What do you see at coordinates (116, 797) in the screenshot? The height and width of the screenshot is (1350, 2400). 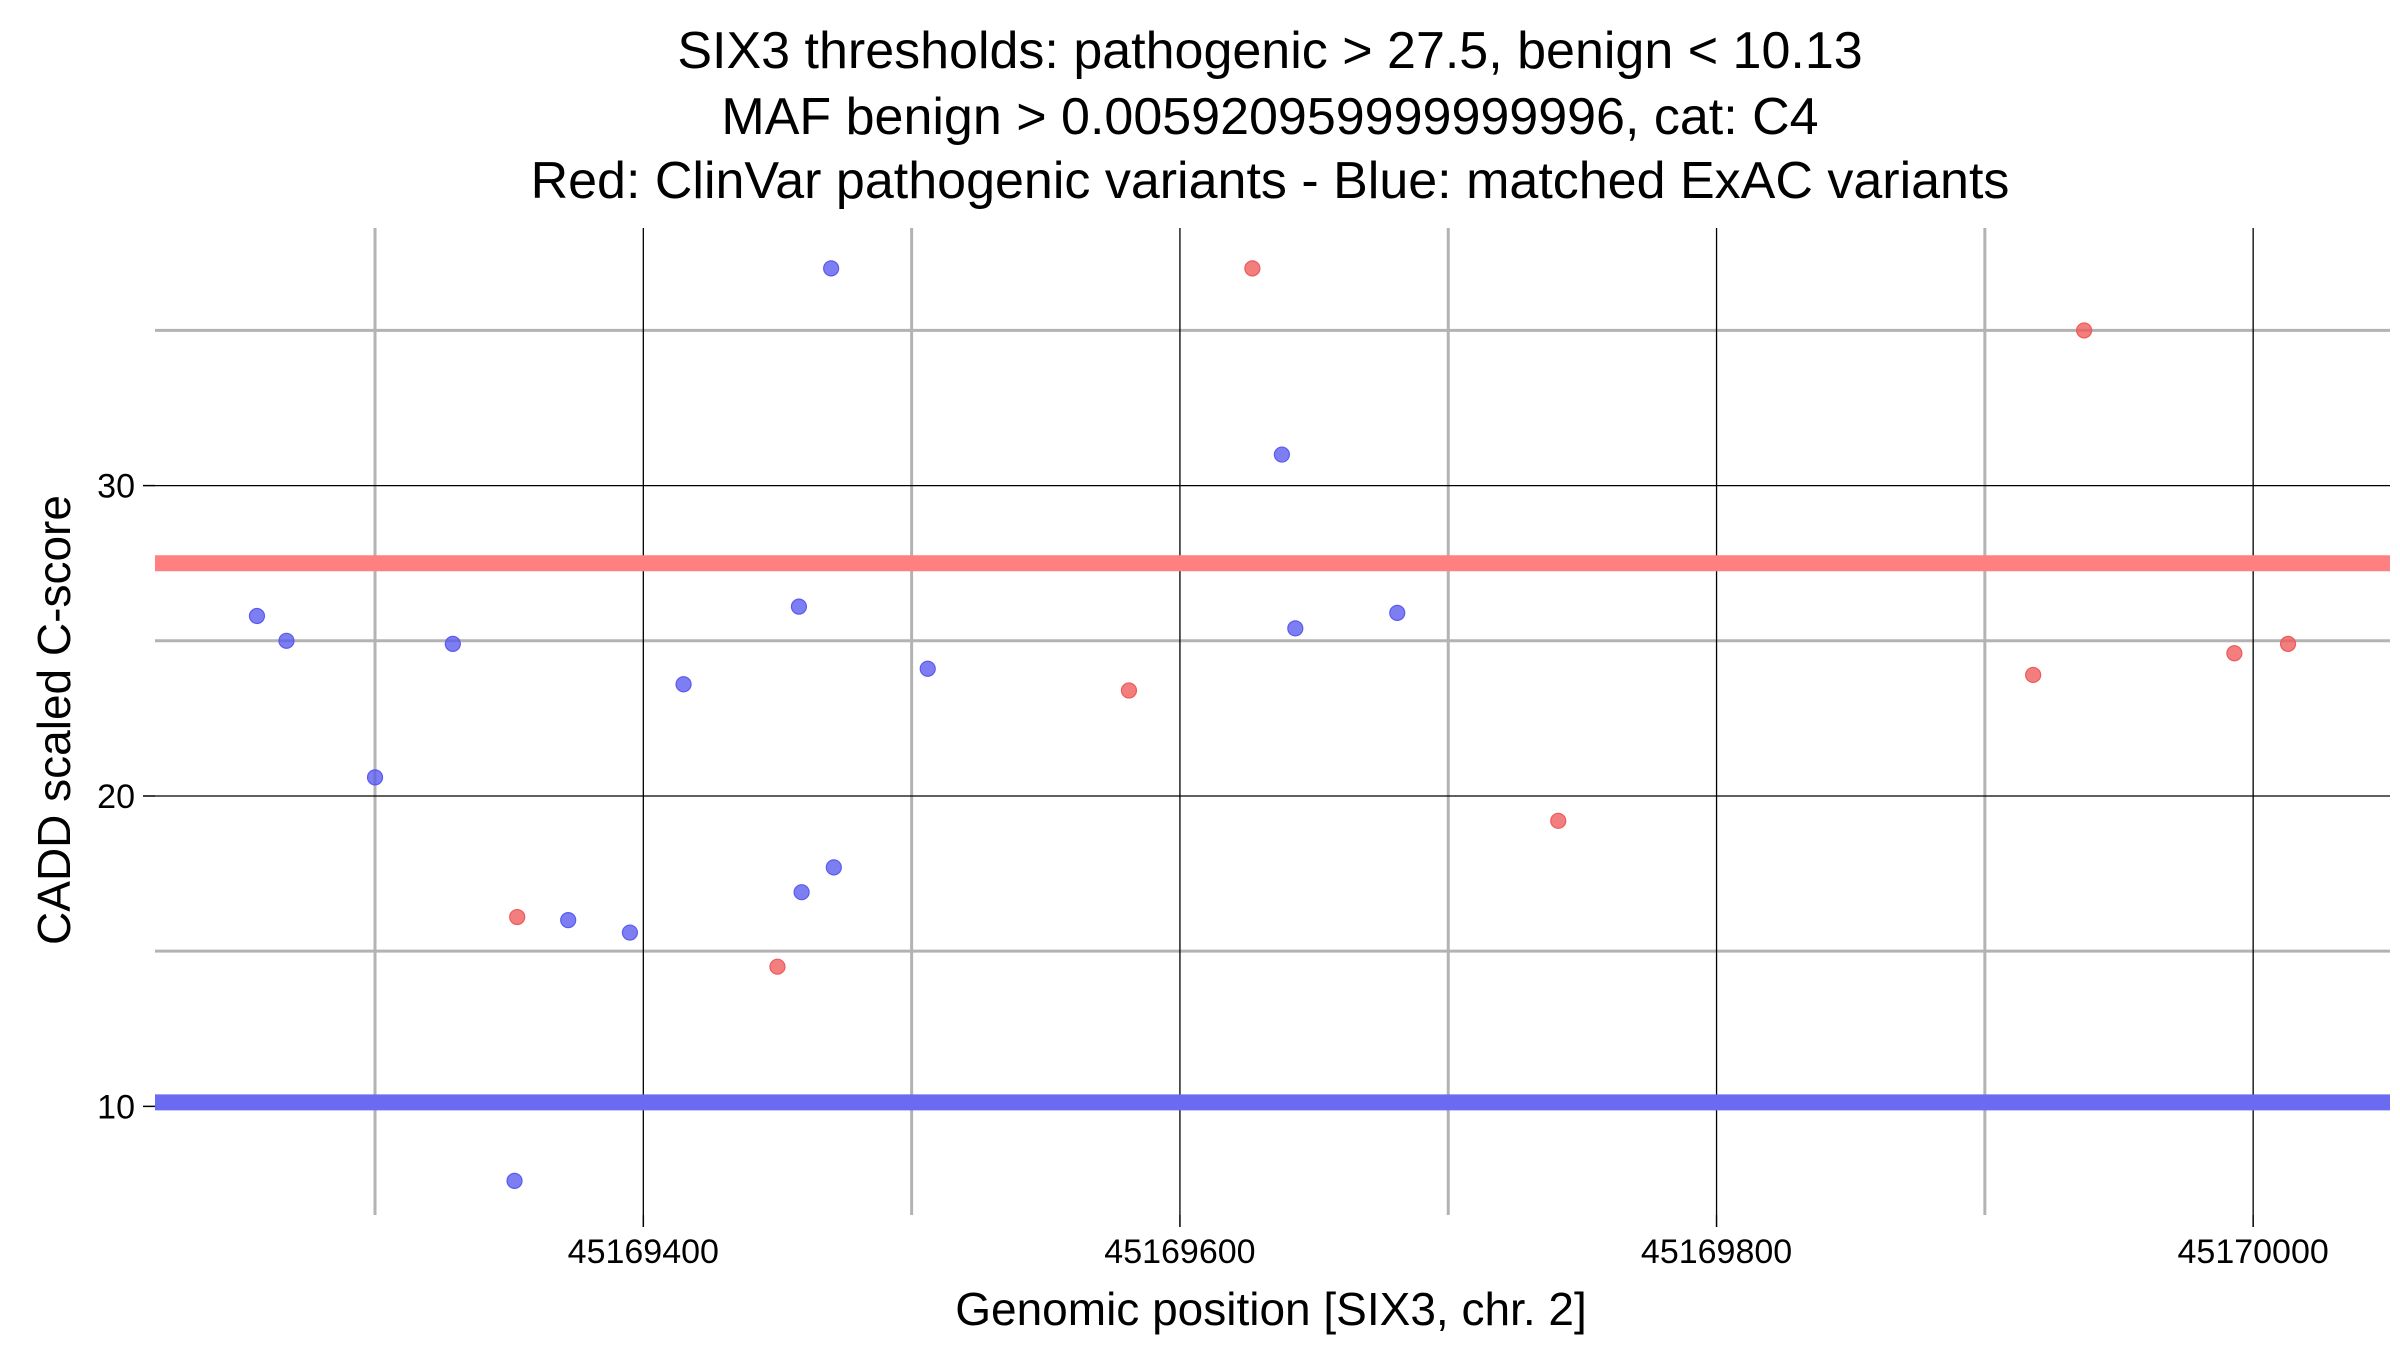 I see `y-tick-label: 20` at bounding box center [116, 797].